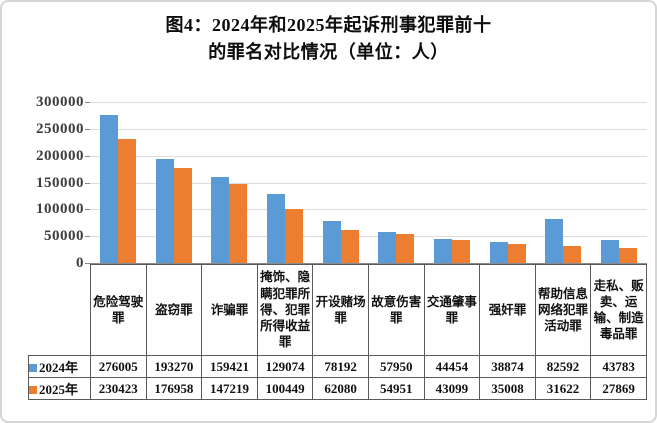 This screenshot has width=657, height=423. I want to click on value-cell-2025年-c0: 230423, so click(118, 388).